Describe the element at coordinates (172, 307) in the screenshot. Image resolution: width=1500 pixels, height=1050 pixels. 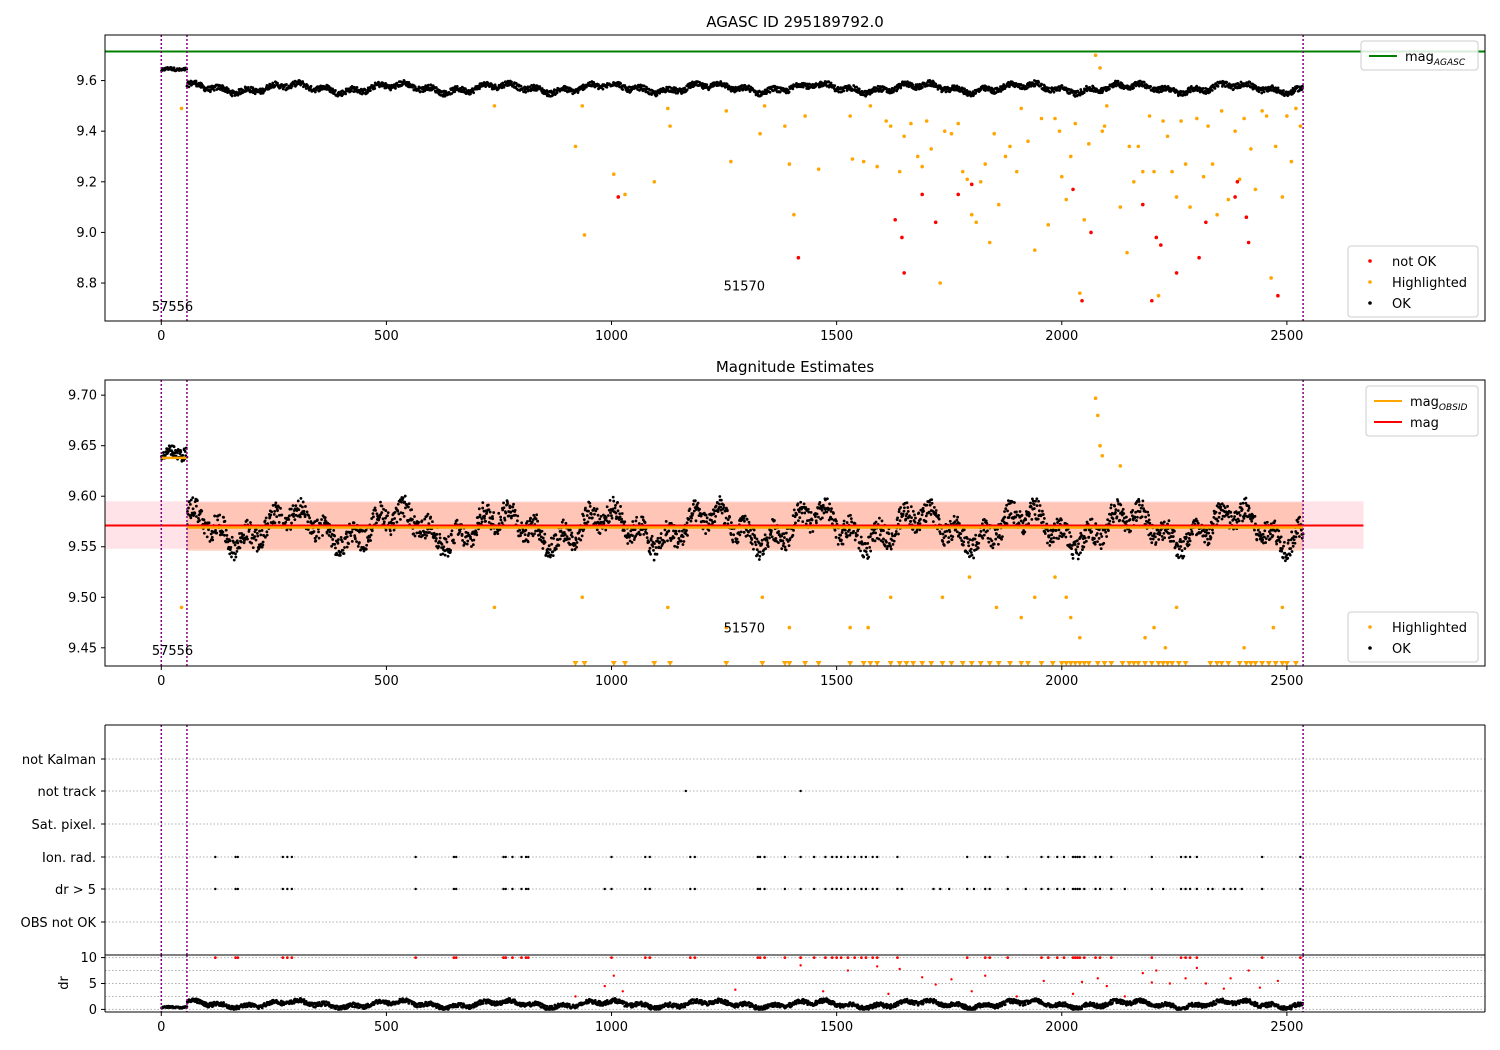
I see `obsid-annotation: 57556` at that location.